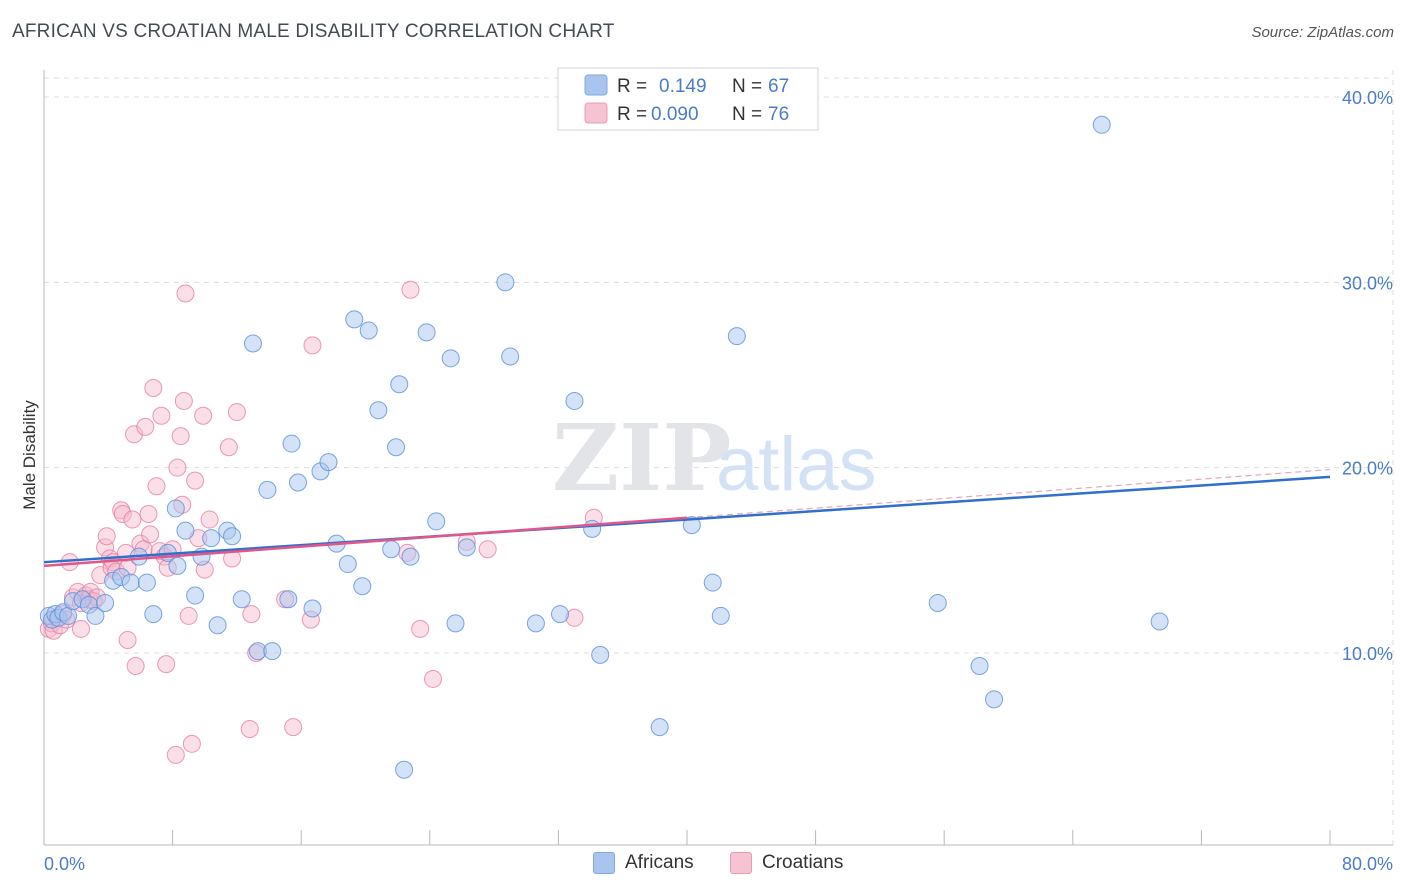 The height and width of the screenshot is (892, 1406). I want to click on y-tick-label: 20.0%, so click(1367, 469).